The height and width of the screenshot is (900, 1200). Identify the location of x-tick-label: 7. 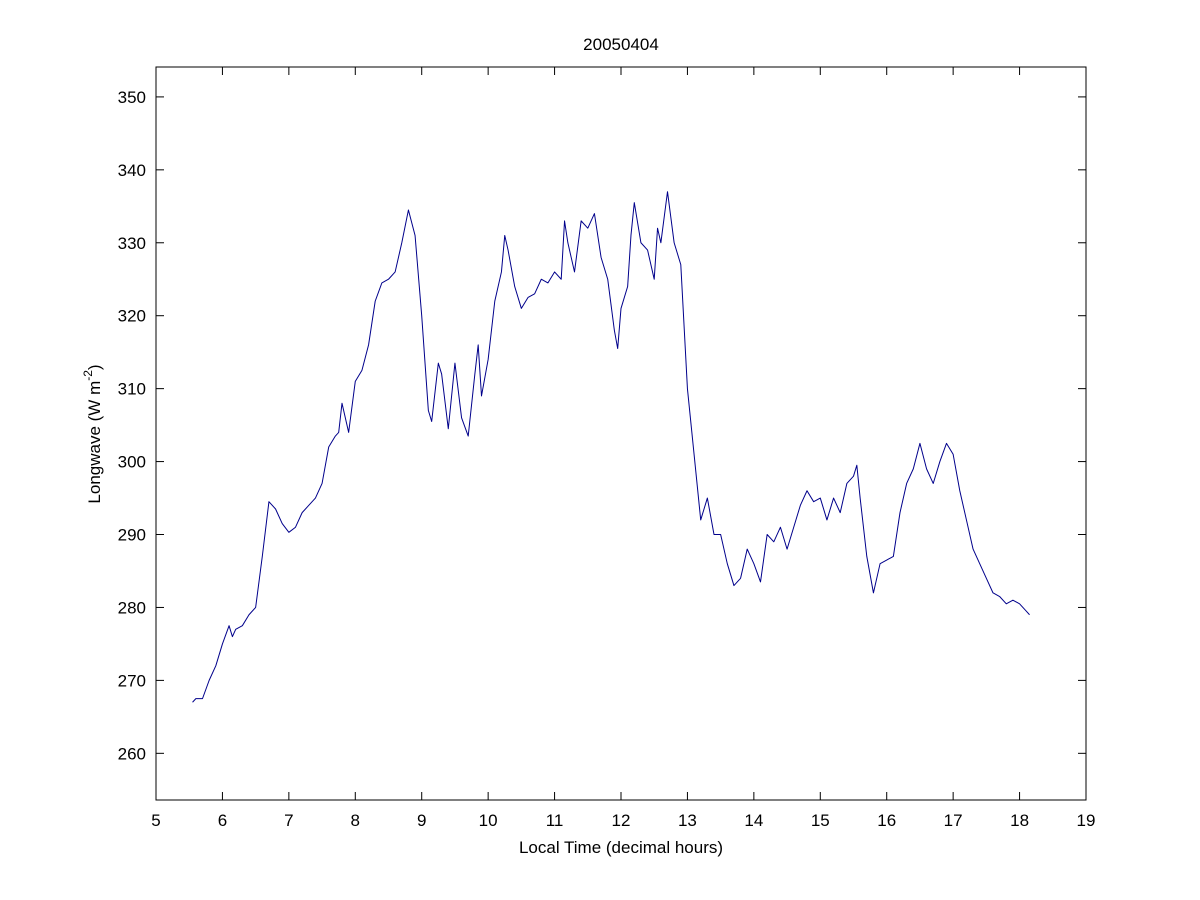
(288, 820).